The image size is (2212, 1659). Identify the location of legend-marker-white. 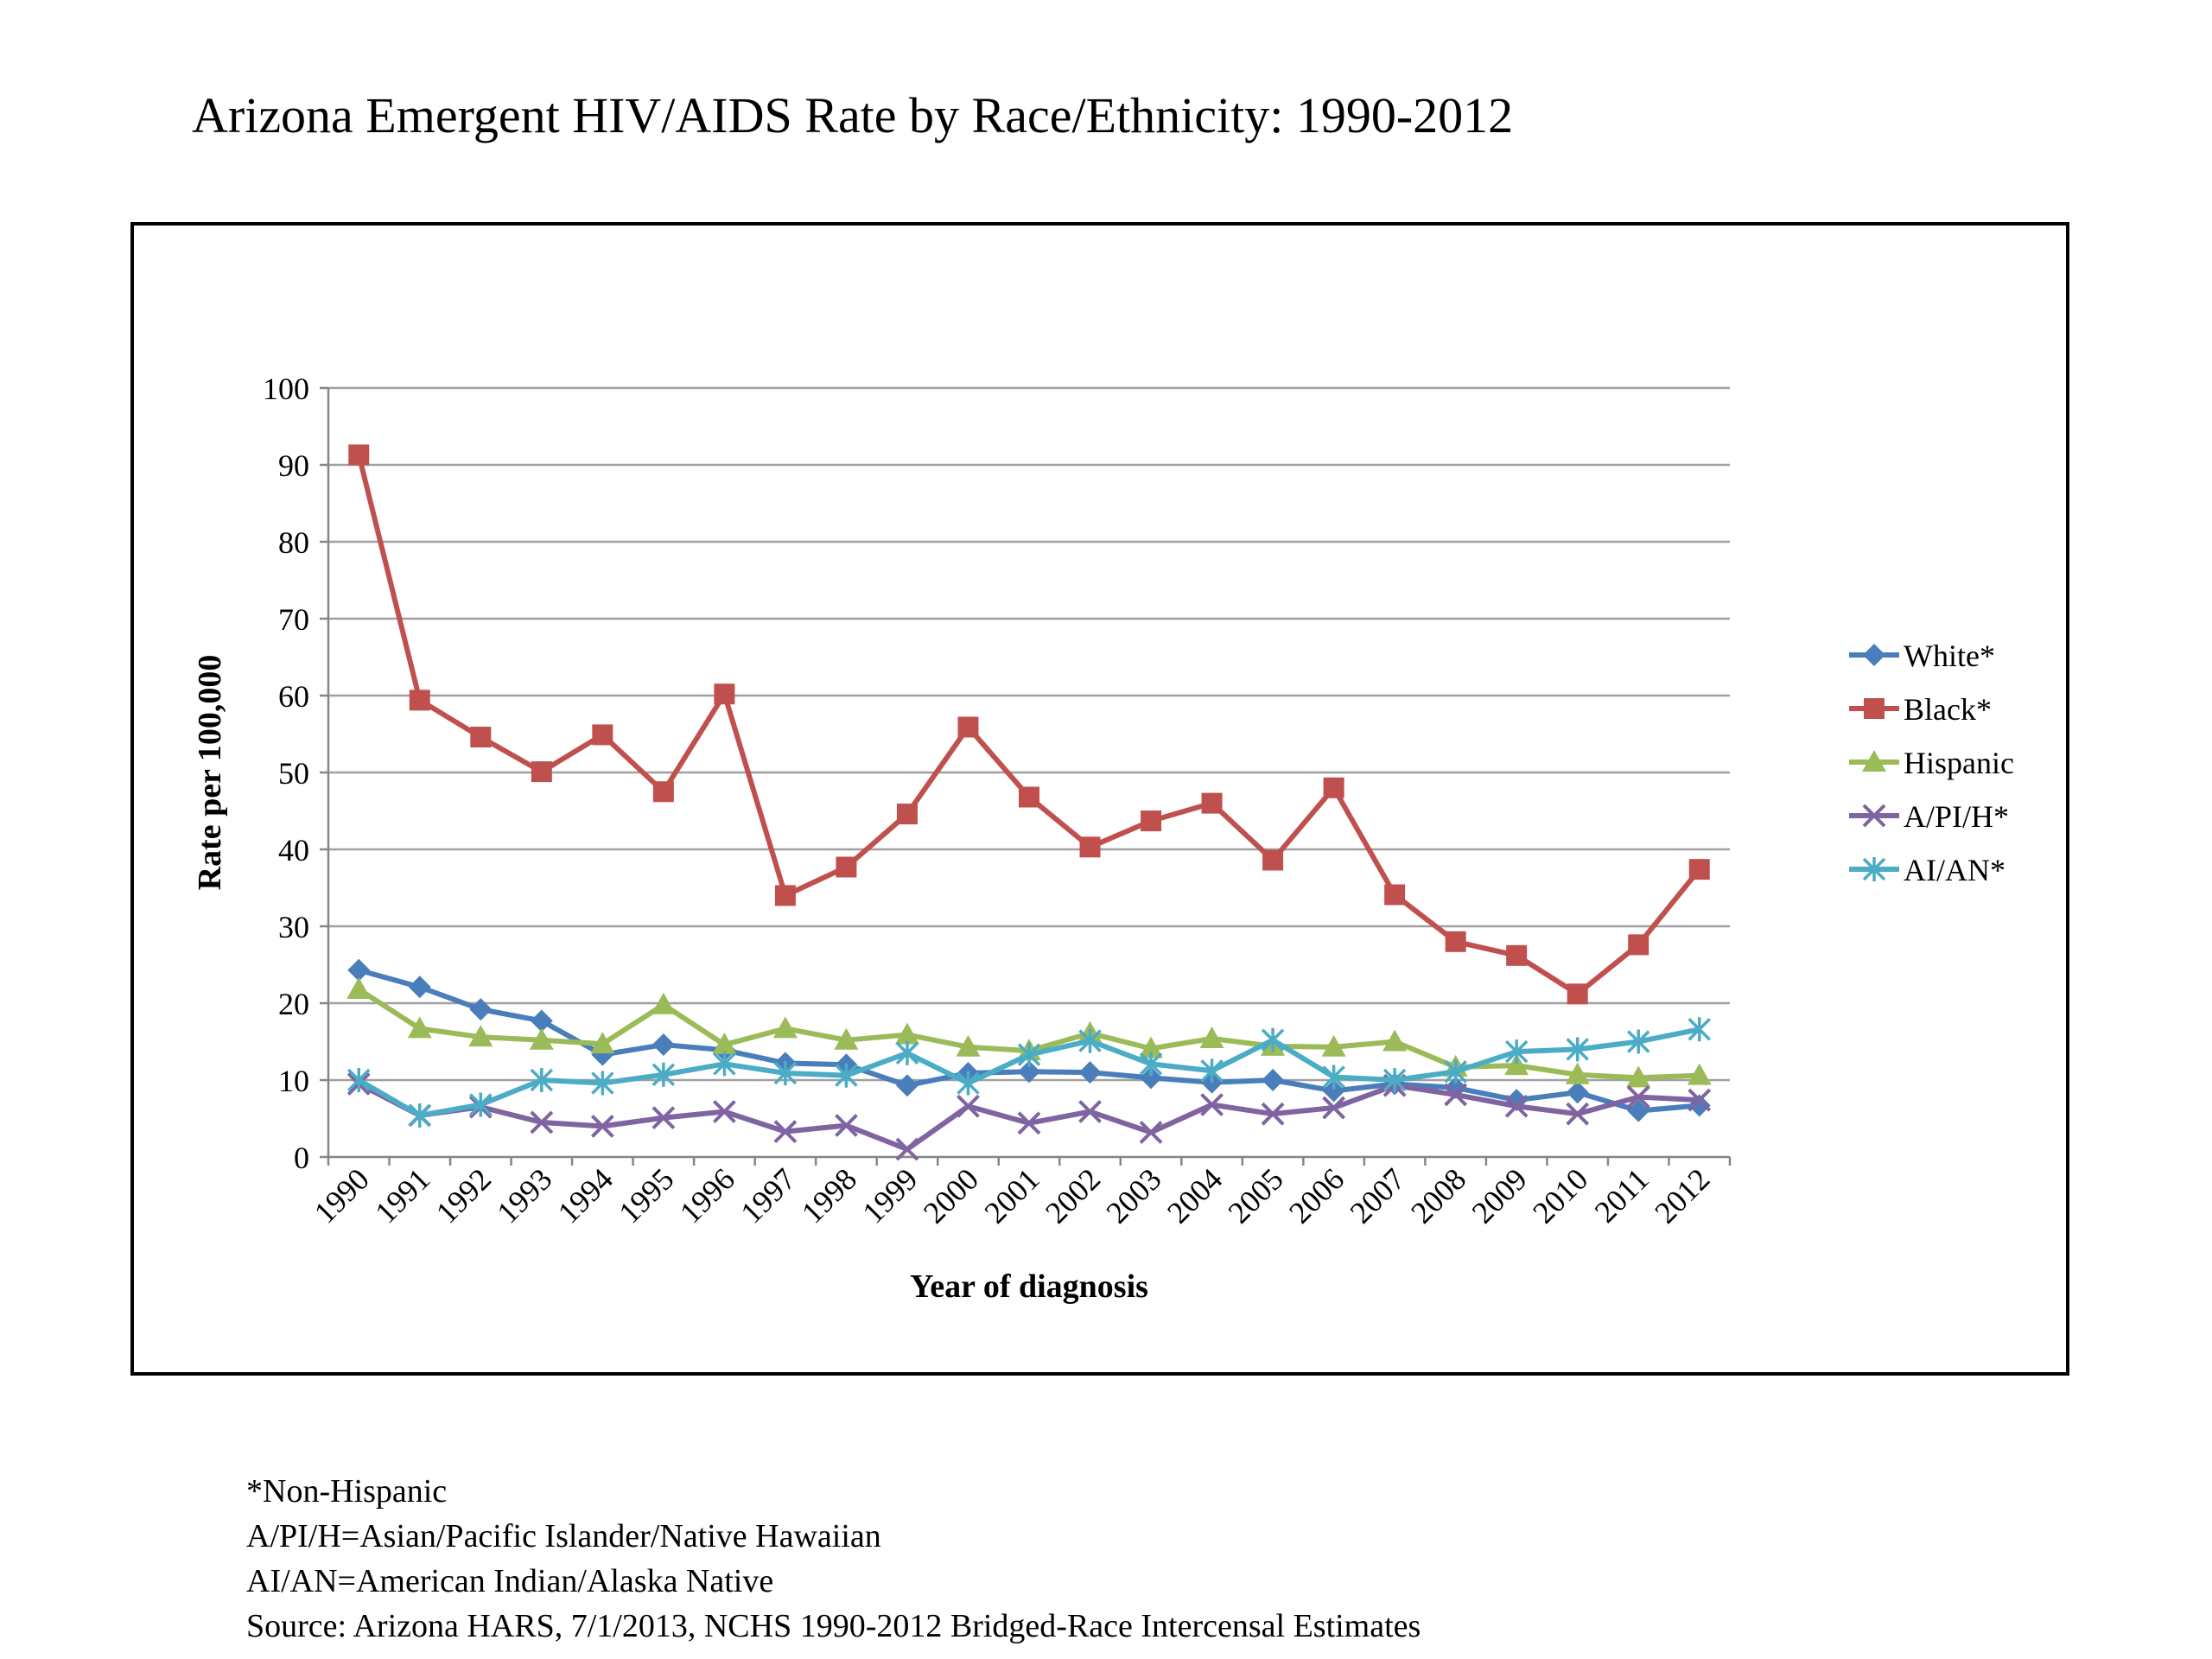
(1874, 655).